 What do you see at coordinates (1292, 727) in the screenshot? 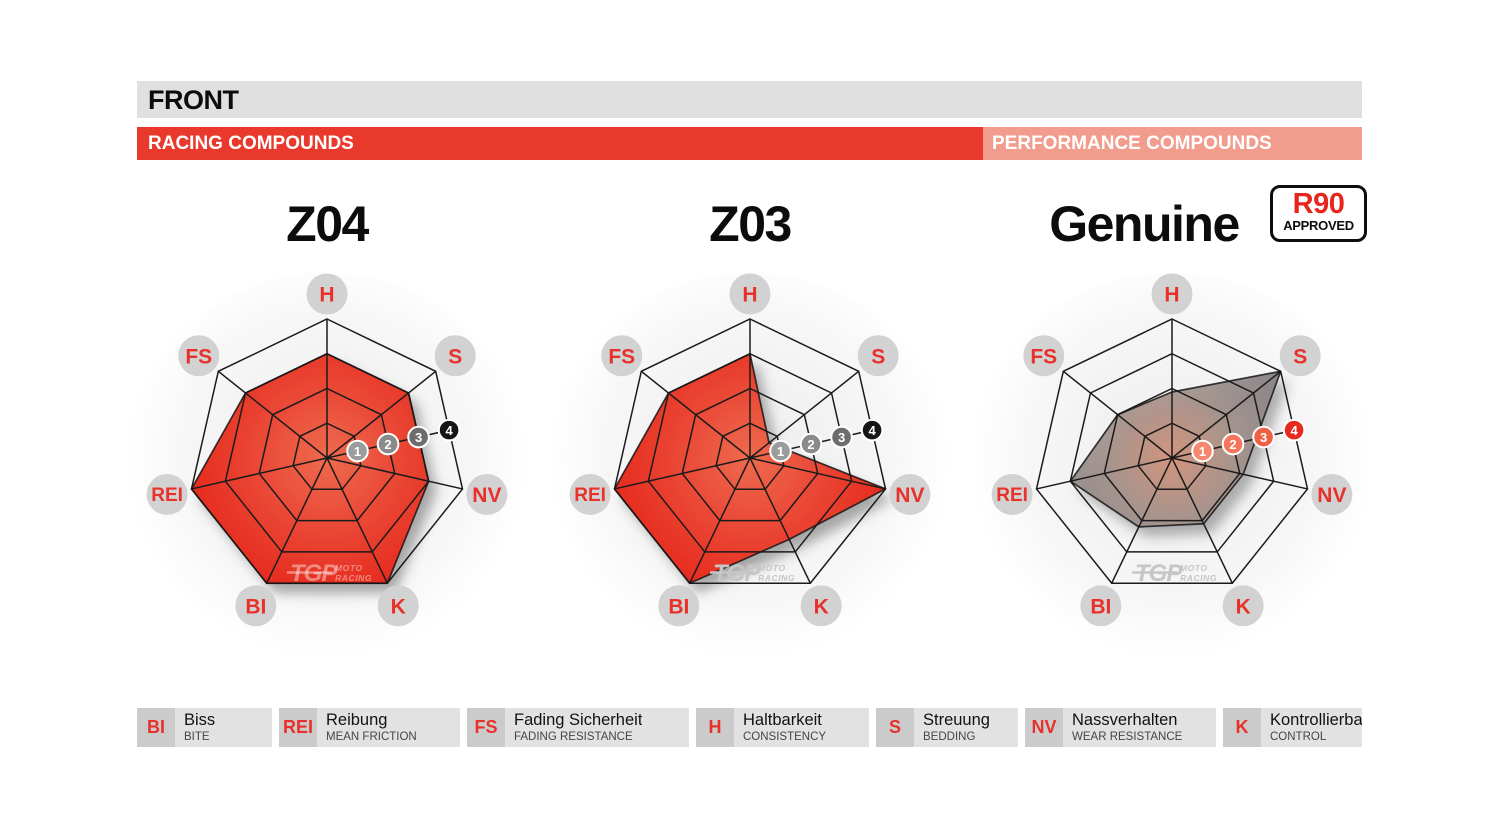
I see `legend-item-k: K Kontrollierbarkeit CONTROL` at bounding box center [1292, 727].